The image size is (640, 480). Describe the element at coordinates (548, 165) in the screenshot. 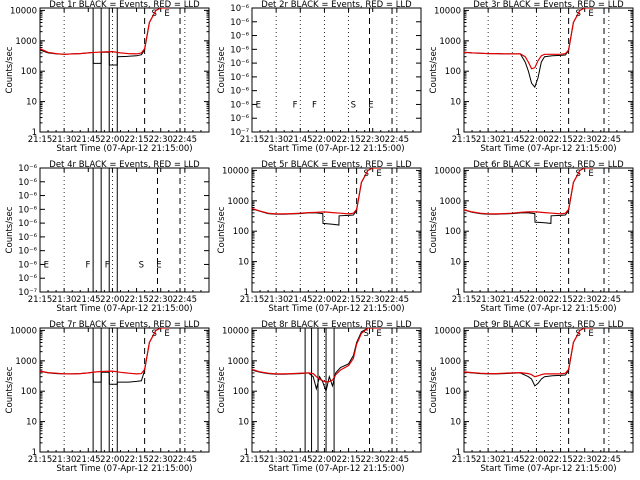

I see `chart-title: Det 6r BLACK = Events, RED = LLD` at that location.